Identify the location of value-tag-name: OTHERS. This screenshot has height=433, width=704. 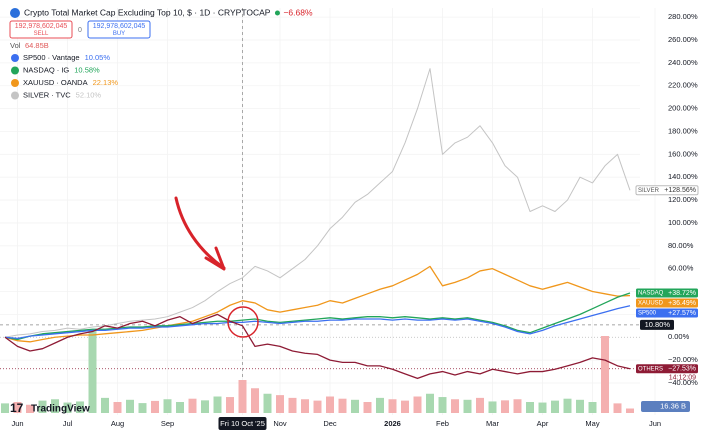
(650, 369).